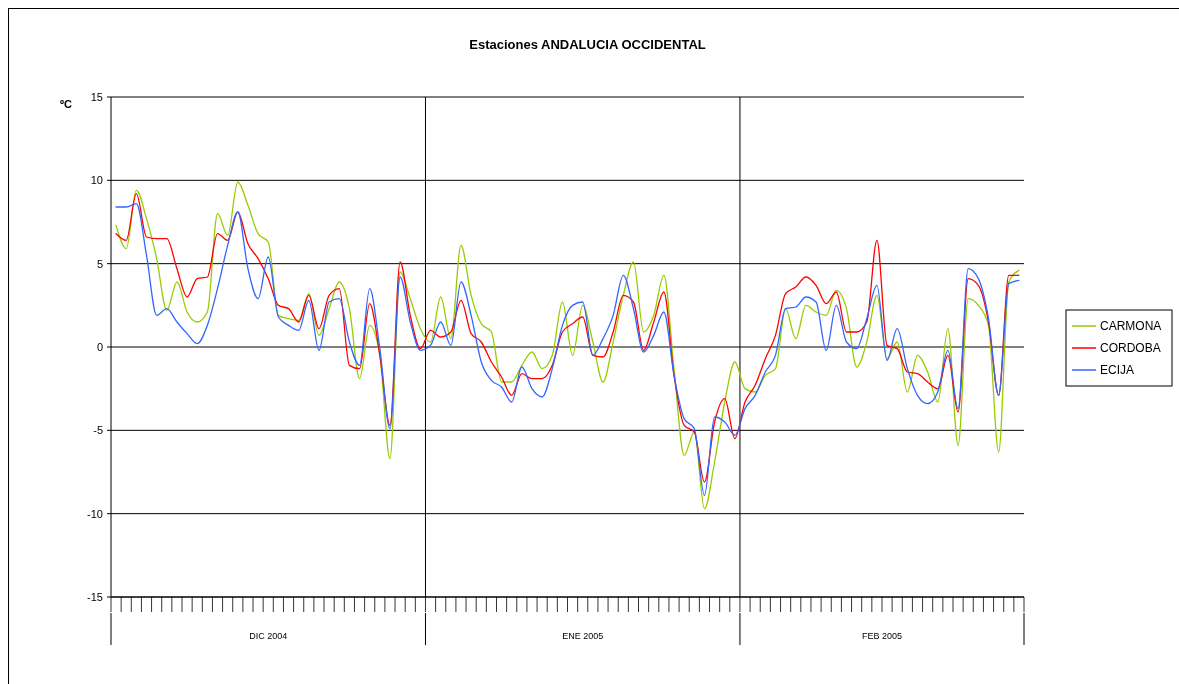 This screenshot has width=1179, height=684. I want to click on legend-label: CARMONA, so click(1131, 326).